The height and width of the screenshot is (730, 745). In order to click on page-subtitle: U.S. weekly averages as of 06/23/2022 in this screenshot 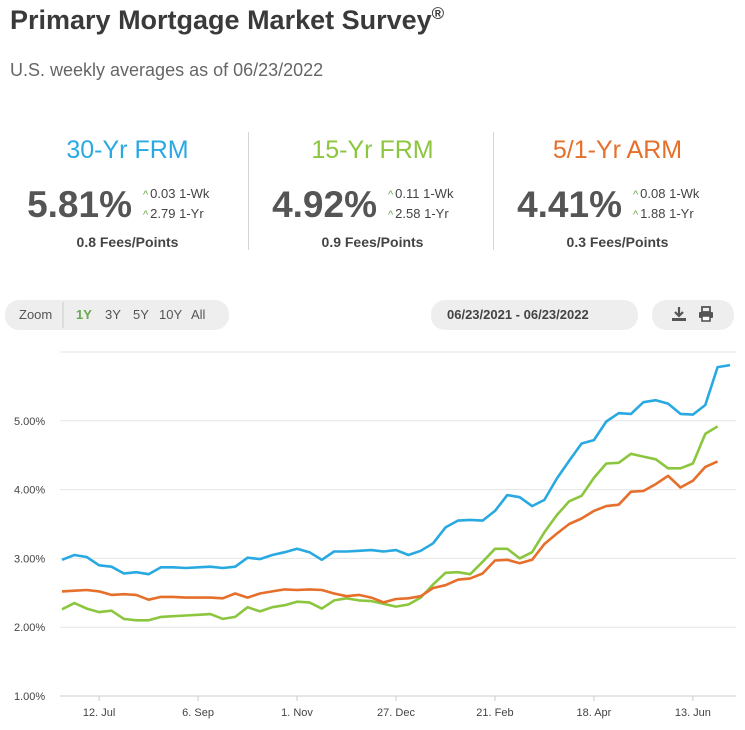, I will do `click(167, 70)`.